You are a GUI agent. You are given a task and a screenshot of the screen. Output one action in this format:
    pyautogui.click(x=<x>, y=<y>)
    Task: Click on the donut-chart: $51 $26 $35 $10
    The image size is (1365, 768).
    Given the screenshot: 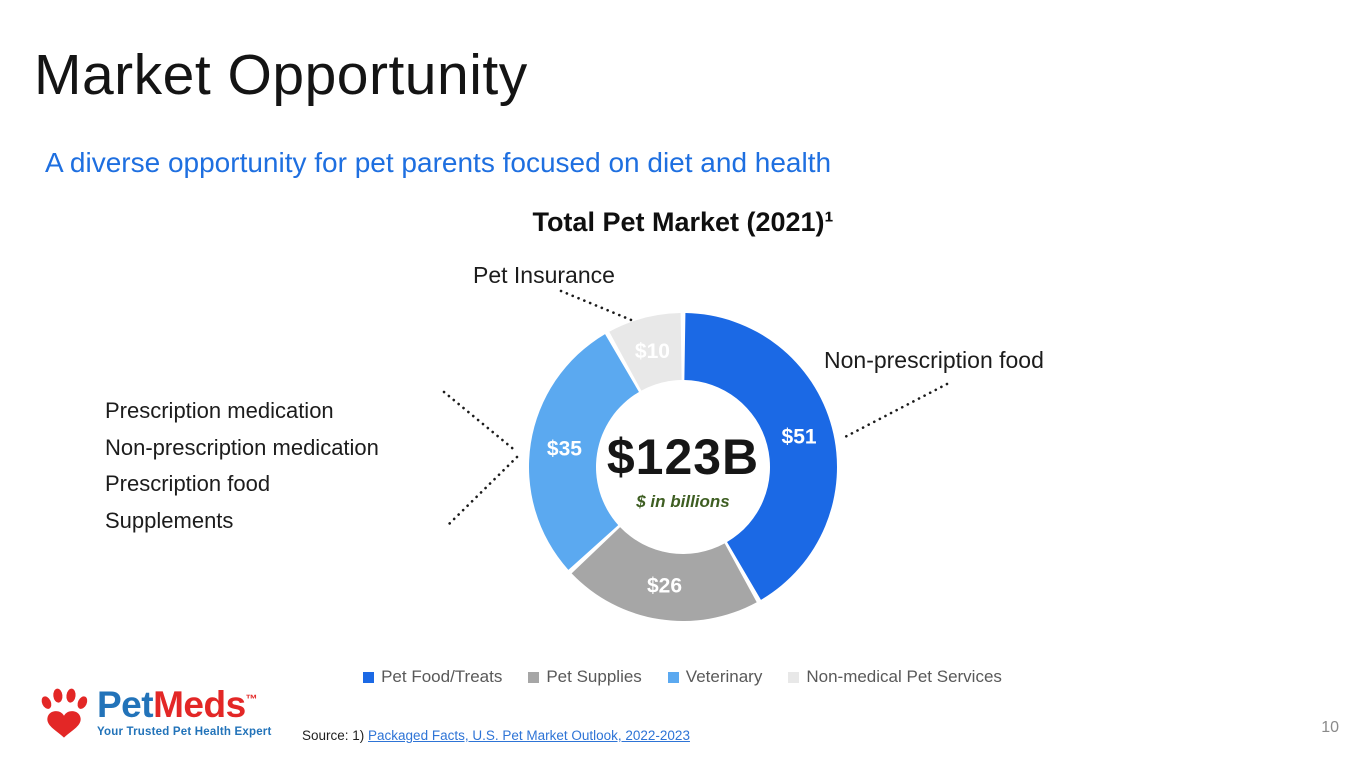 What is the action you would take?
    pyautogui.click(x=683, y=467)
    